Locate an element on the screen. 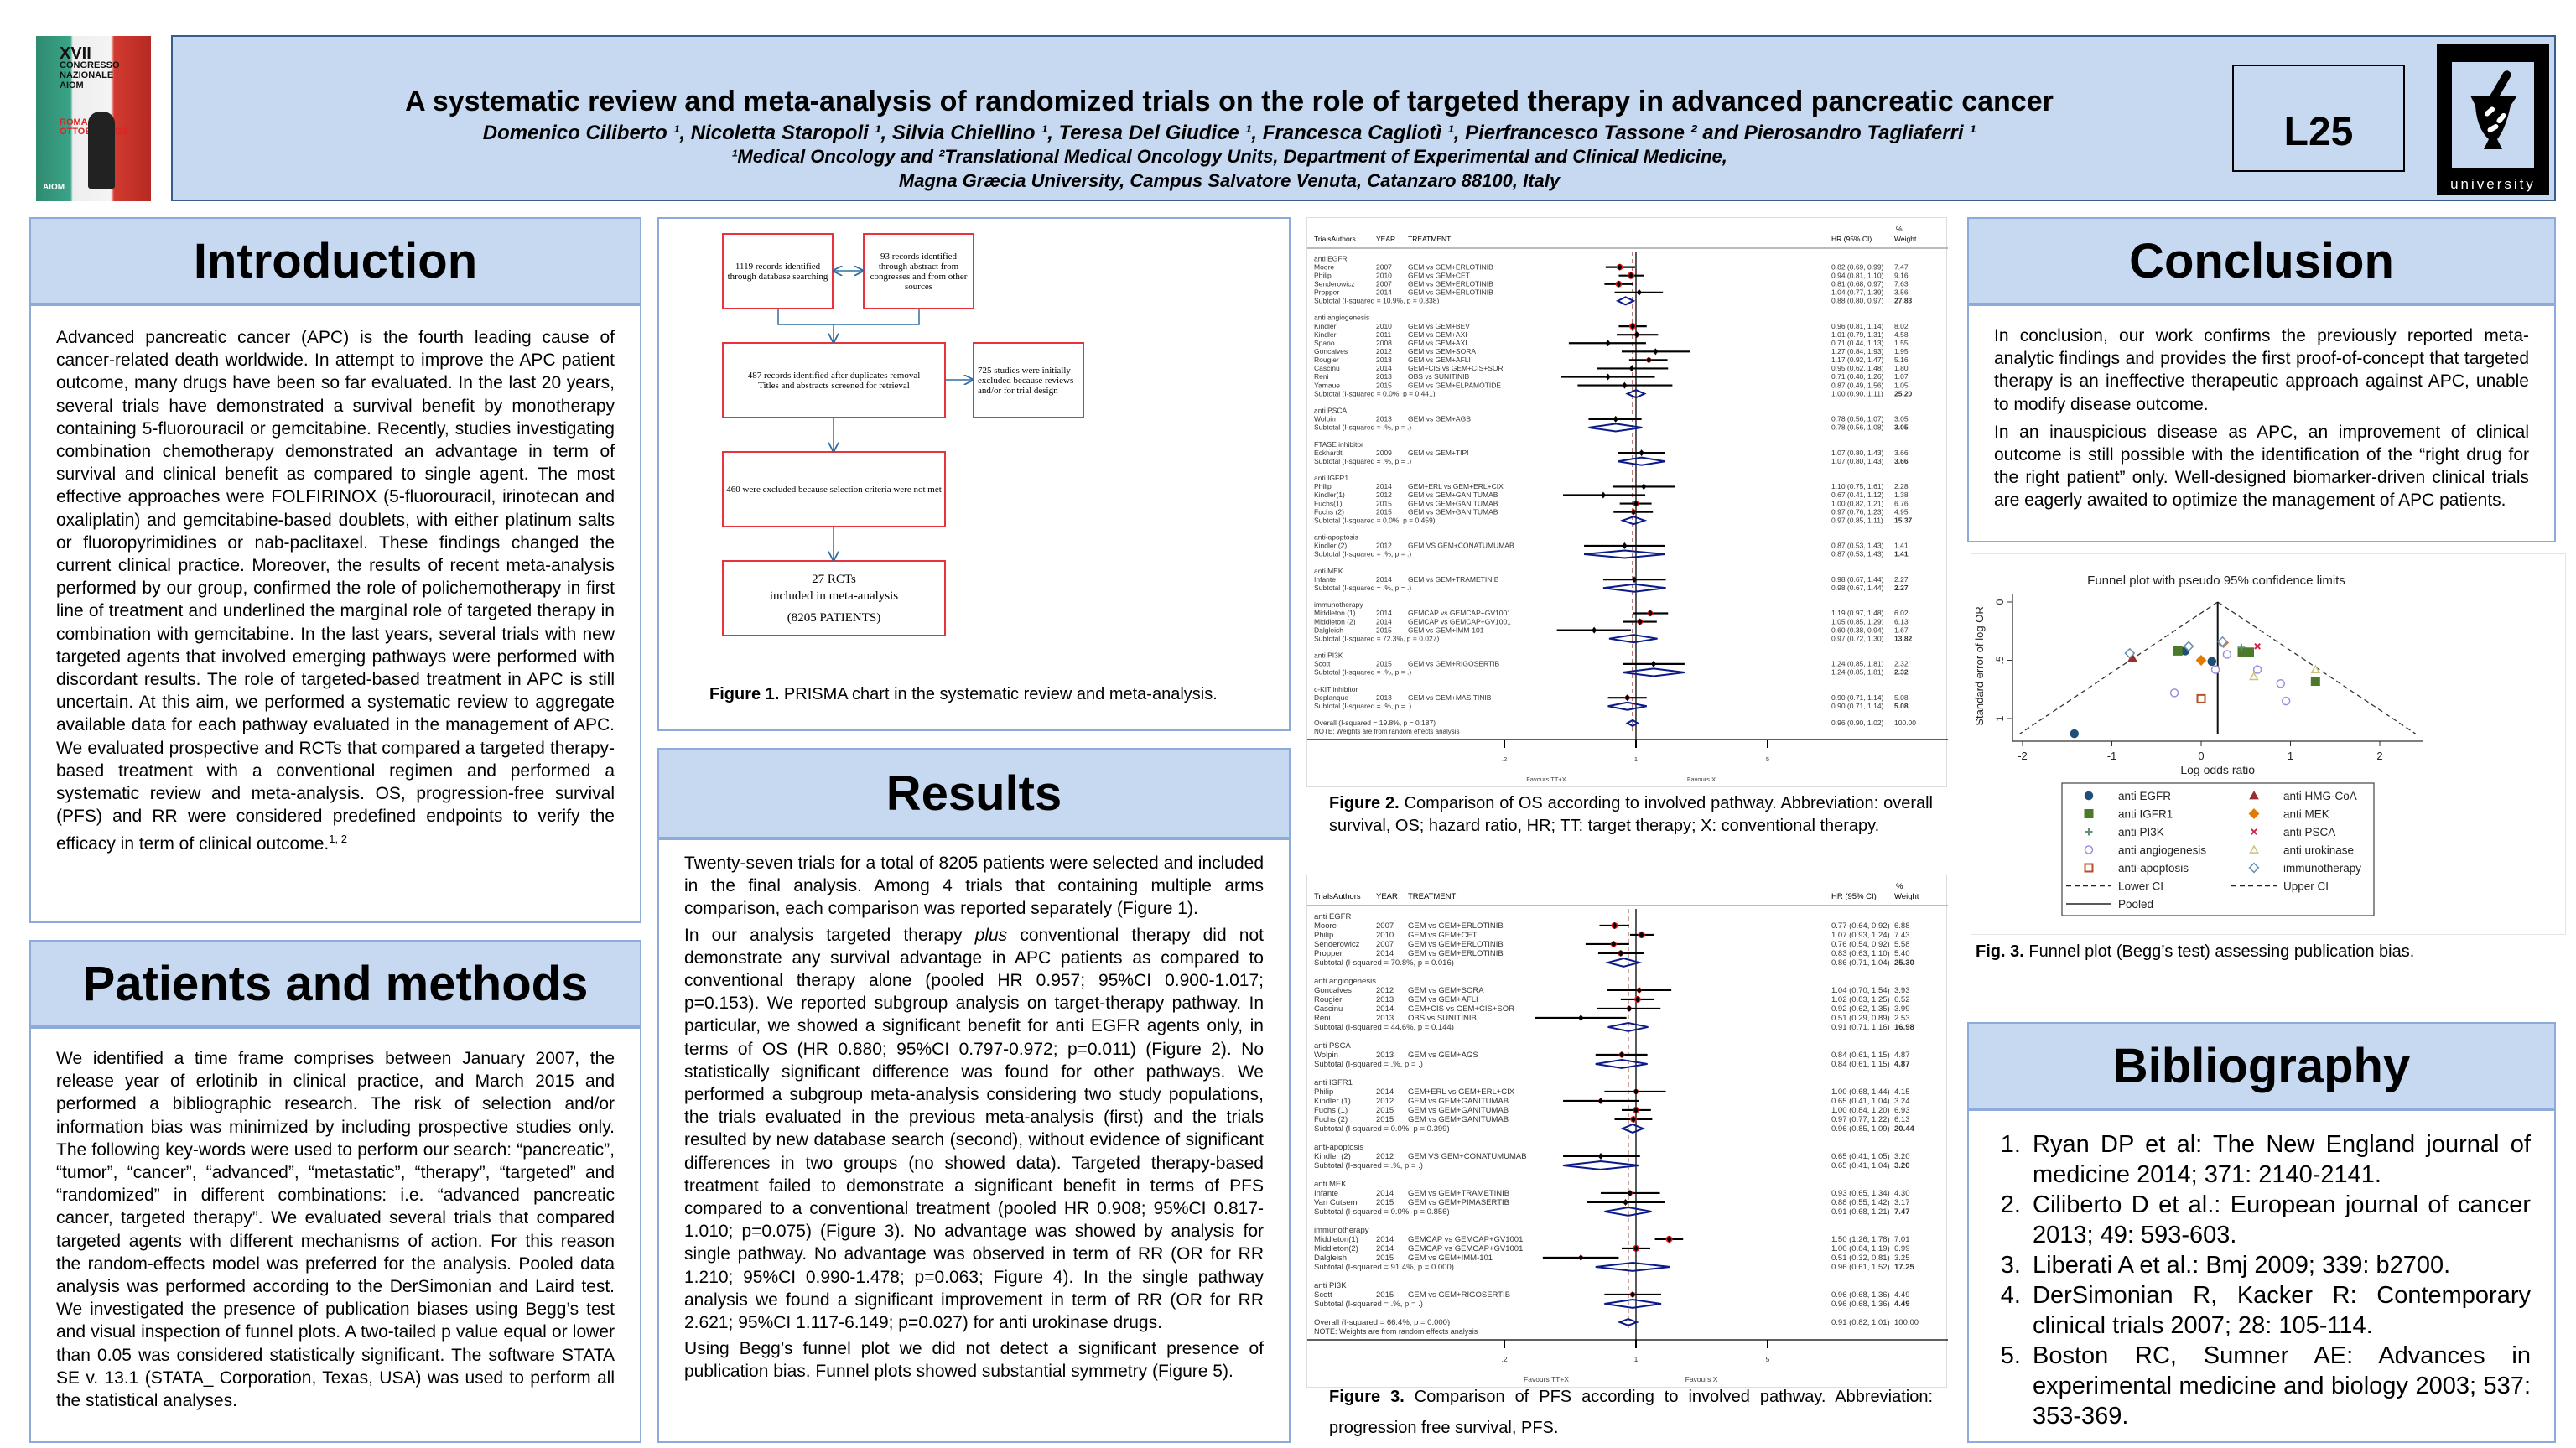 This screenshot has width=2576, height=1448. study-treatment: GEM vs GEM+CET is located at coordinates (1443, 935).